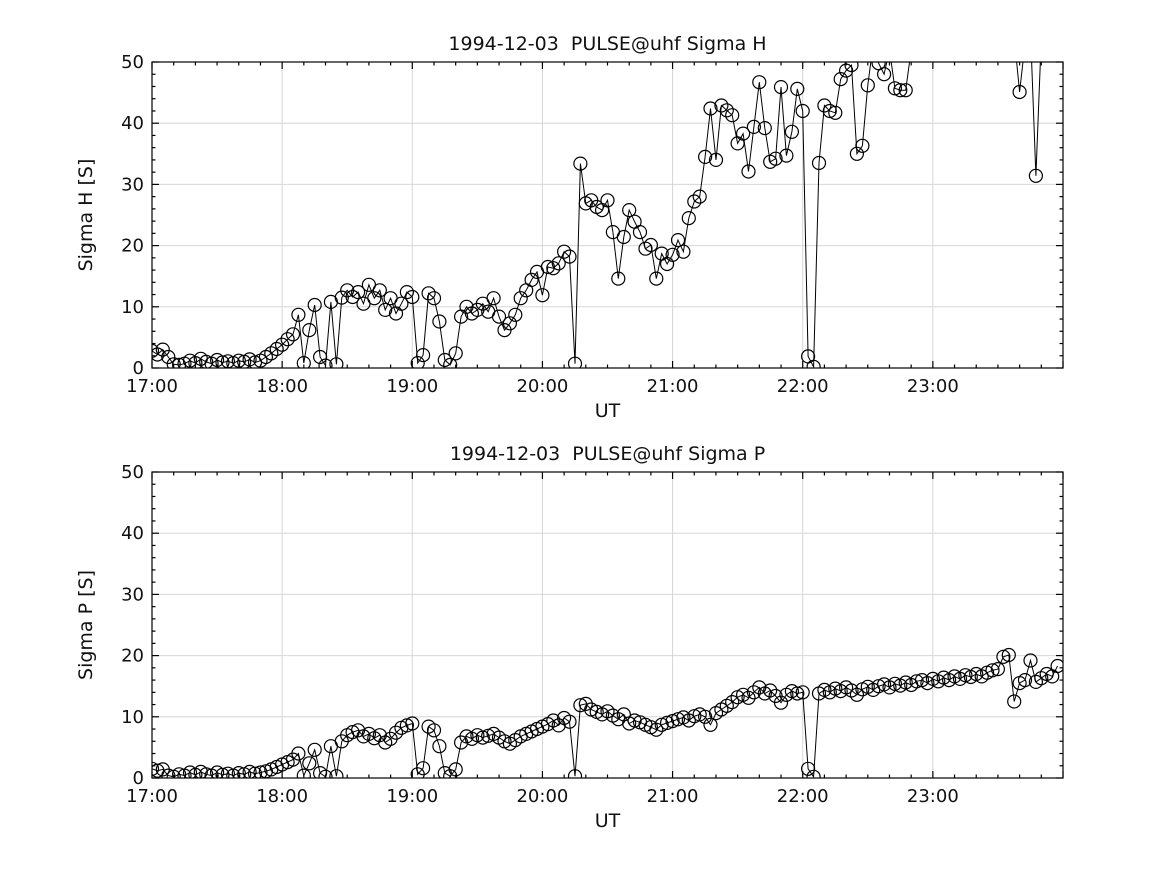 The image size is (1167, 875). I want to click on sigma-p-title: 1994-12-03 PULSE@uhf Sigma P, so click(607, 454).